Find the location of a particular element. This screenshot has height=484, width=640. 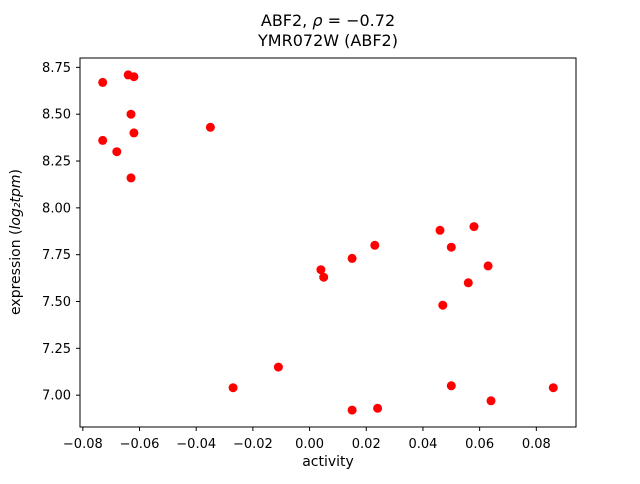

x-tick-label: 0.00 is located at coordinates (309, 444).